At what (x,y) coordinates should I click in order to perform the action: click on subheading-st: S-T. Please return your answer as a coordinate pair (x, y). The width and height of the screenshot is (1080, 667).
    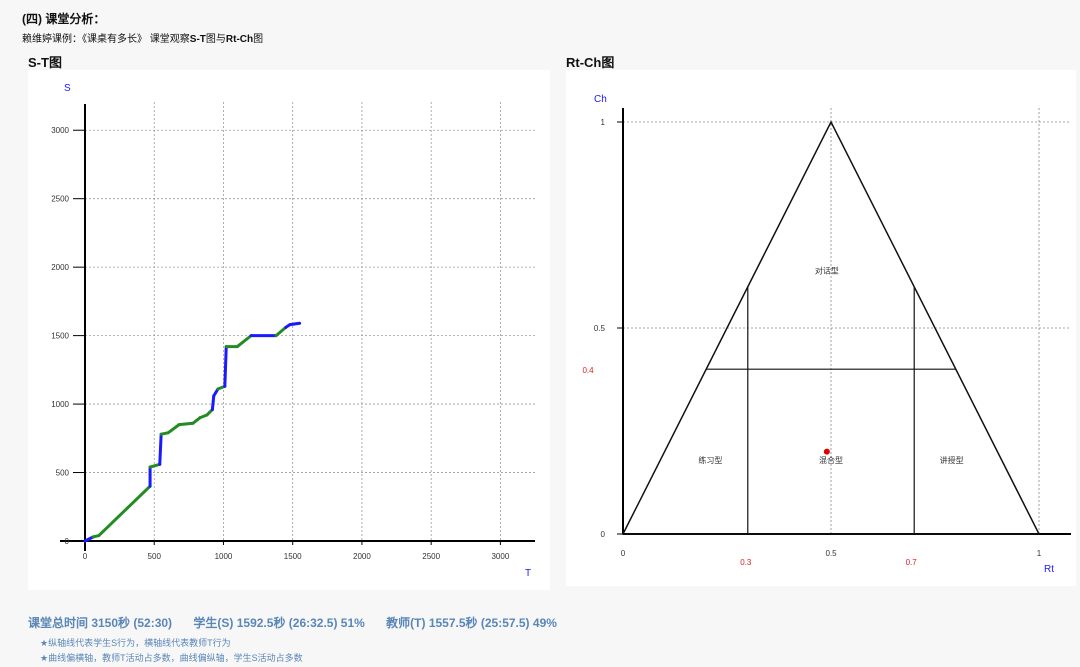
    Looking at the image, I should click on (197, 39).